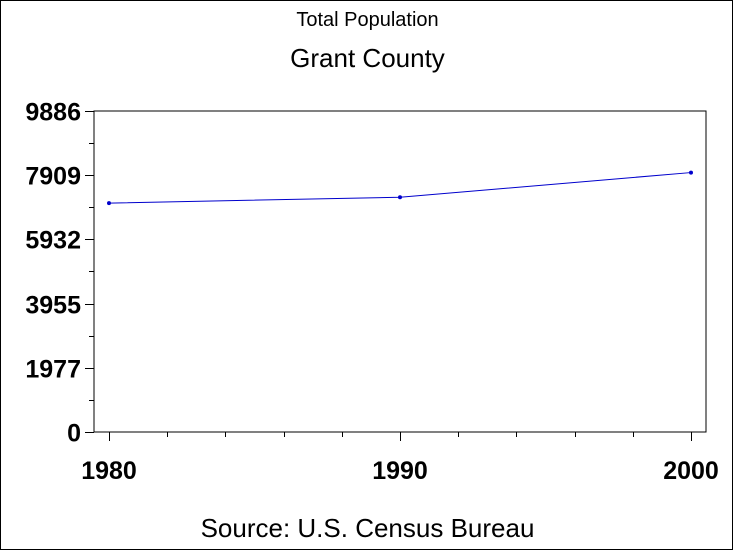 Image resolution: width=733 pixels, height=550 pixels. I want to click on y-tick-label: 0, so click(74, 434).